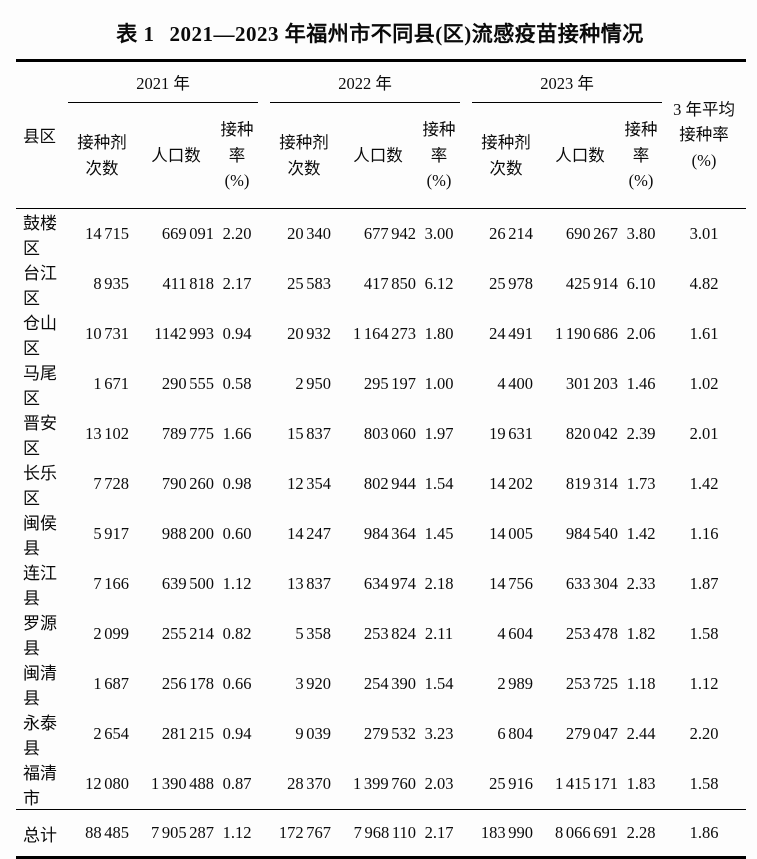 This screenshot has height=859, width=757. Describe the element at coordinates (237, 783) in the screenshot. I see `value-cell: 0.87` at that location.